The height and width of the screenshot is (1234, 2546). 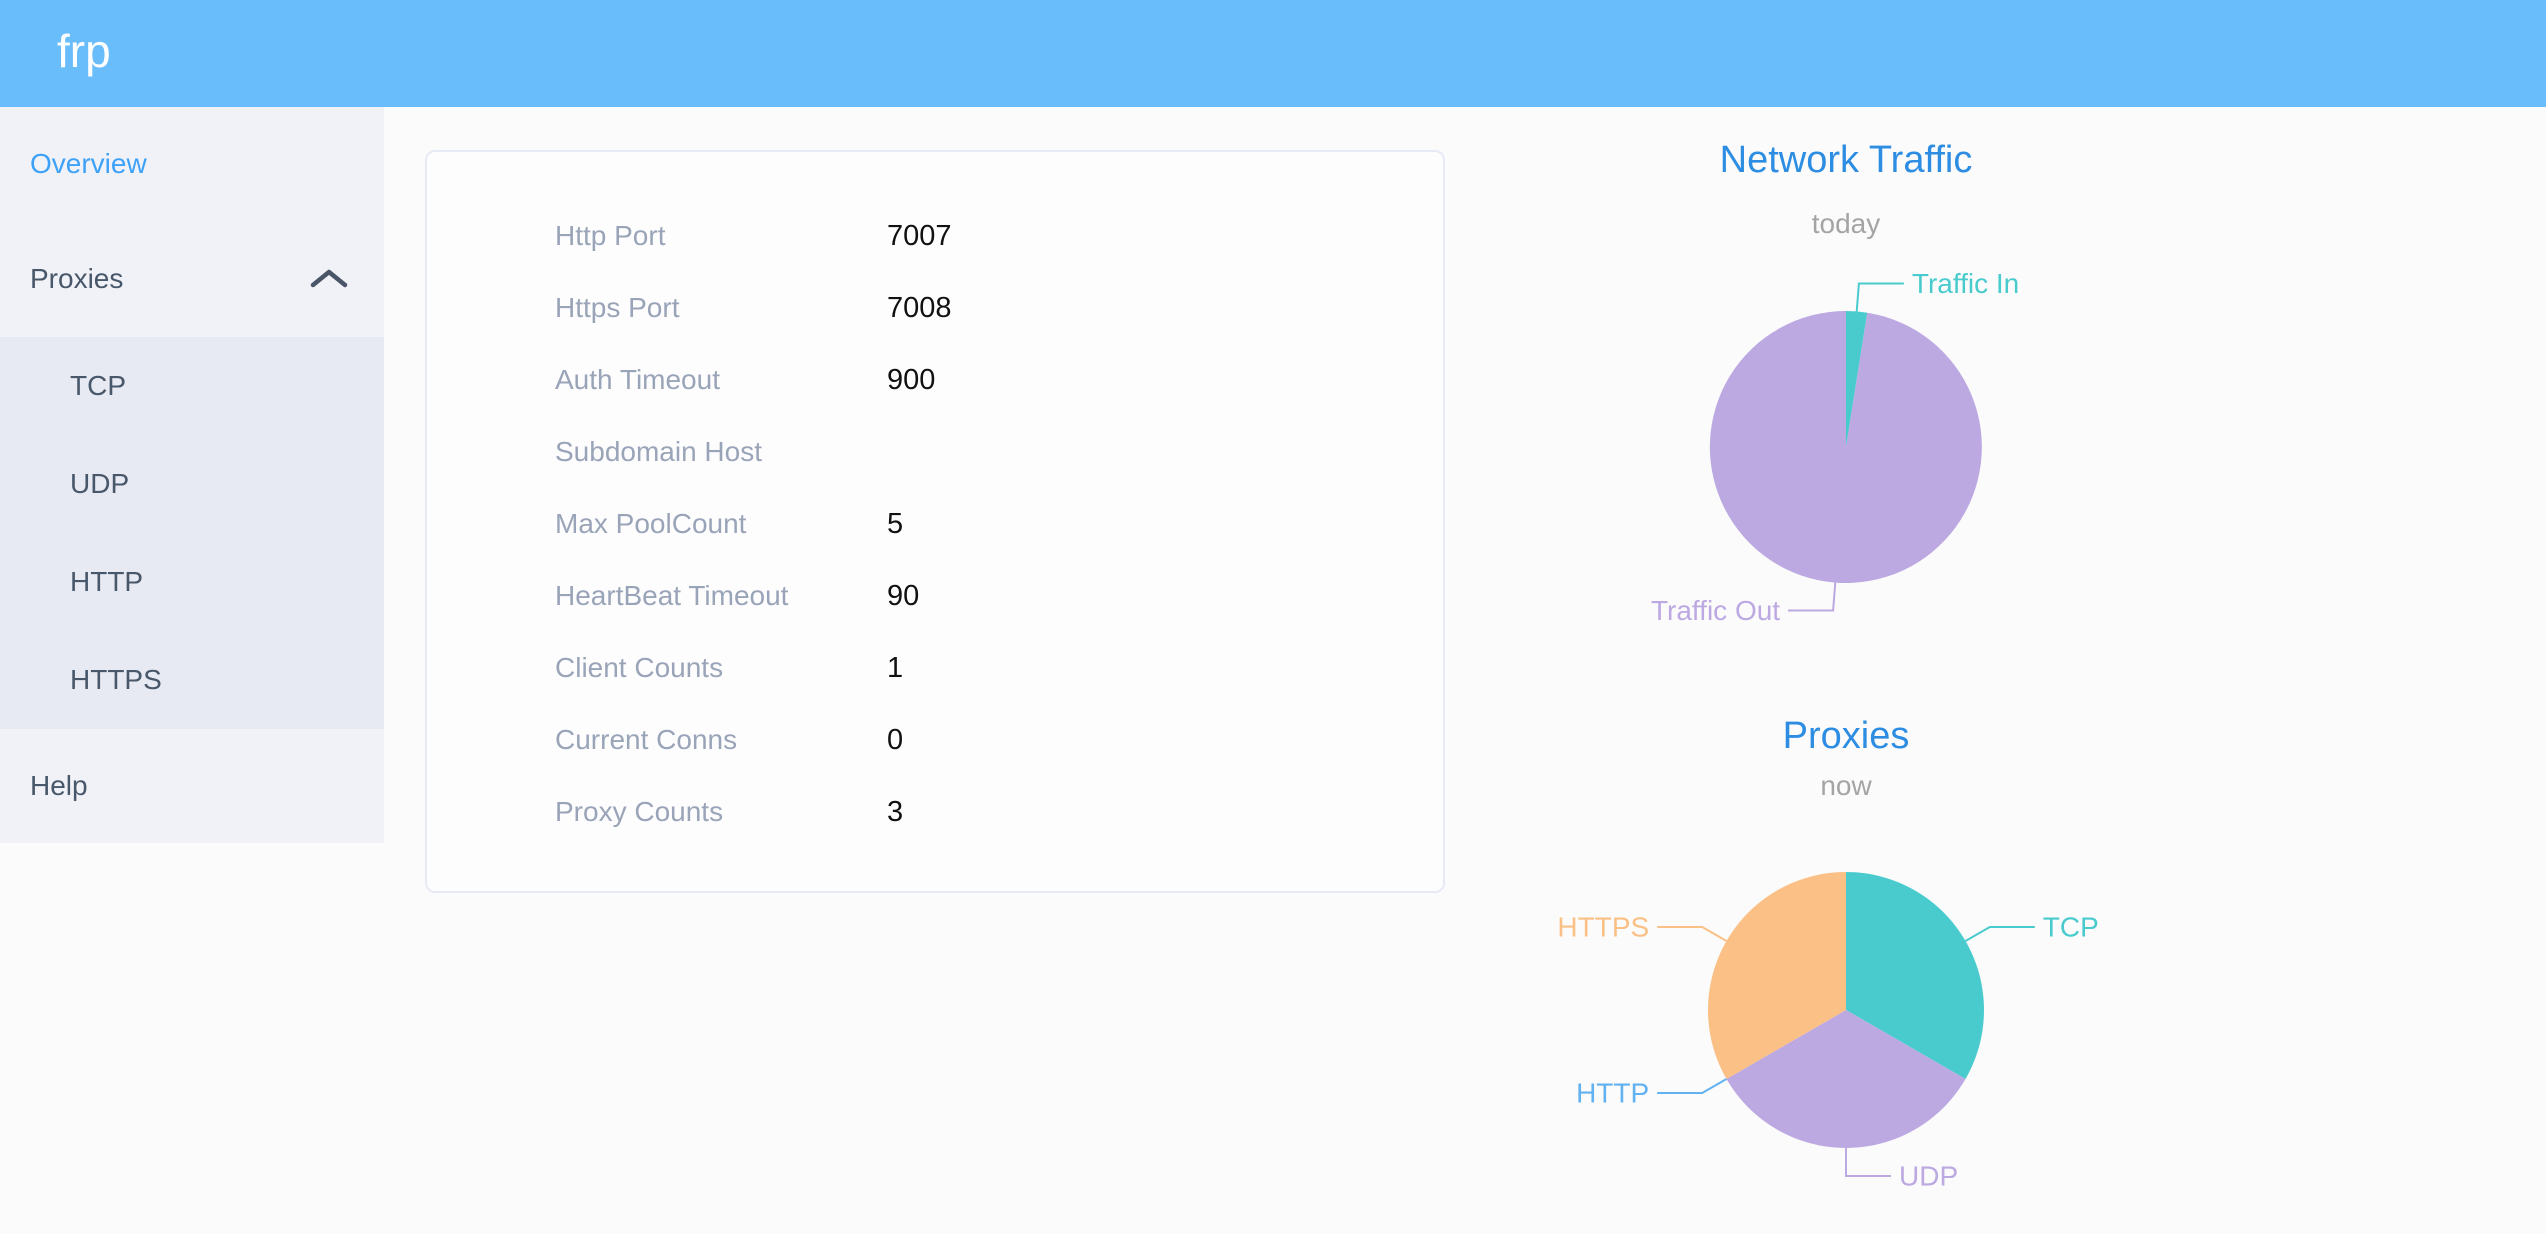 I want to click on pie-label-https: HTTPS, so click(x=1603, y=927).